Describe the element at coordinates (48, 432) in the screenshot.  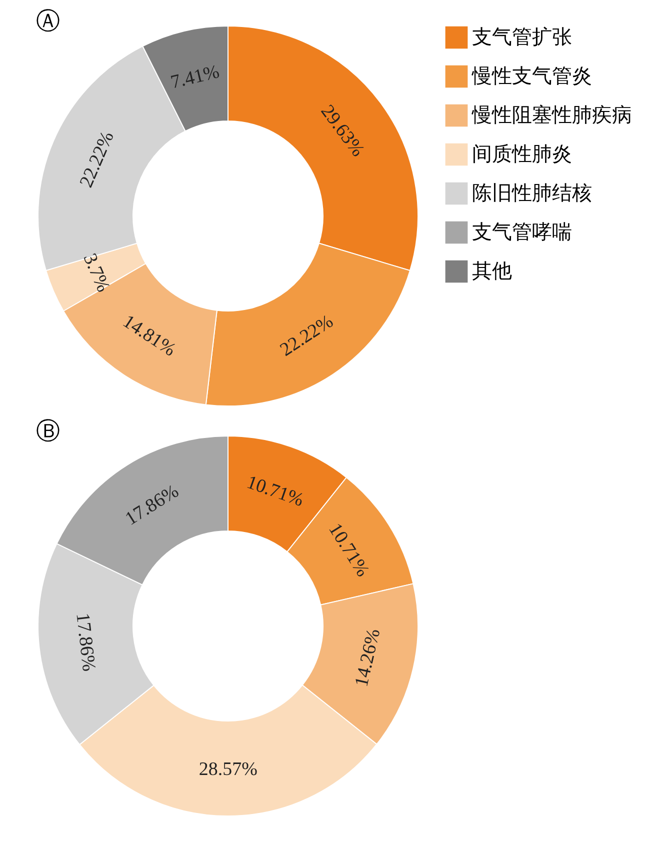
I see `chart-title: Ⓑ` at that location.